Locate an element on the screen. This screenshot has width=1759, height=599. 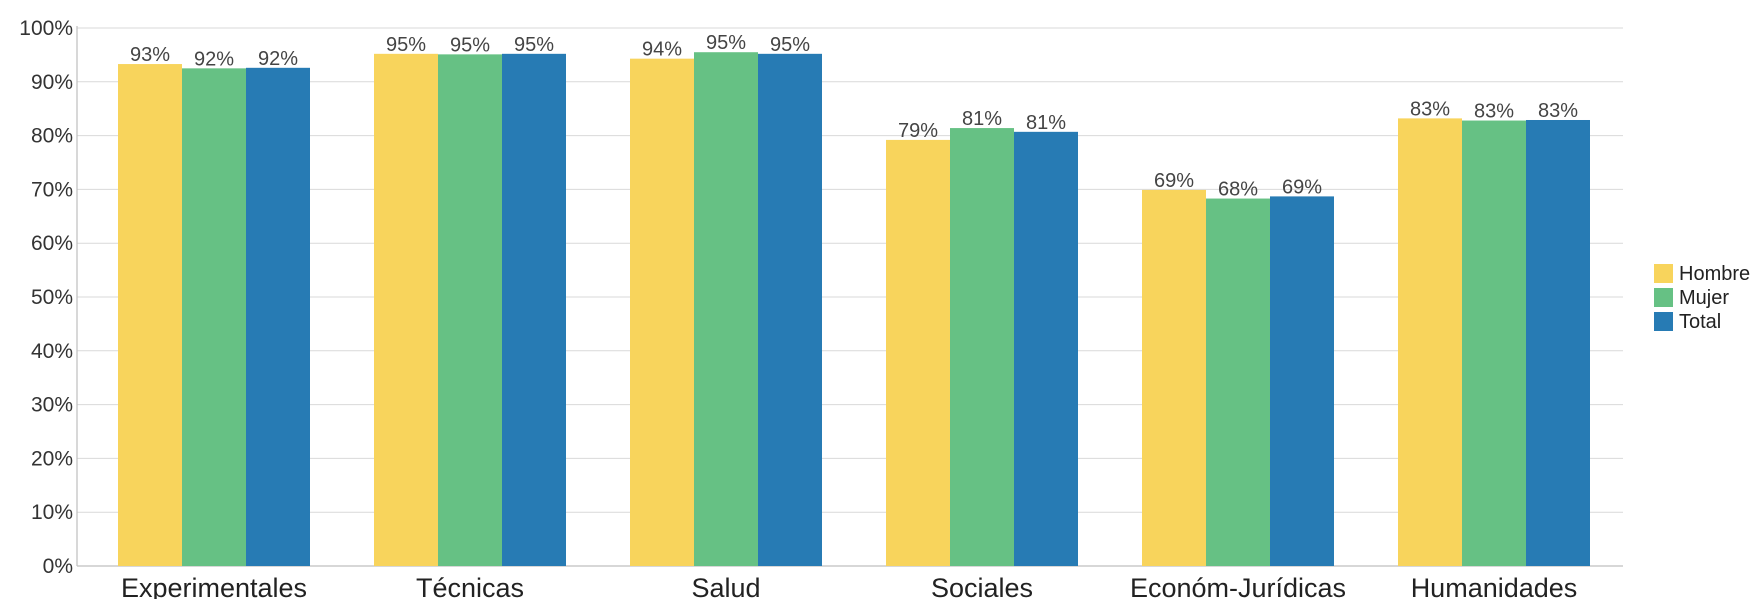
legend-swatch-mujer is located at coordinates (1663, 297).